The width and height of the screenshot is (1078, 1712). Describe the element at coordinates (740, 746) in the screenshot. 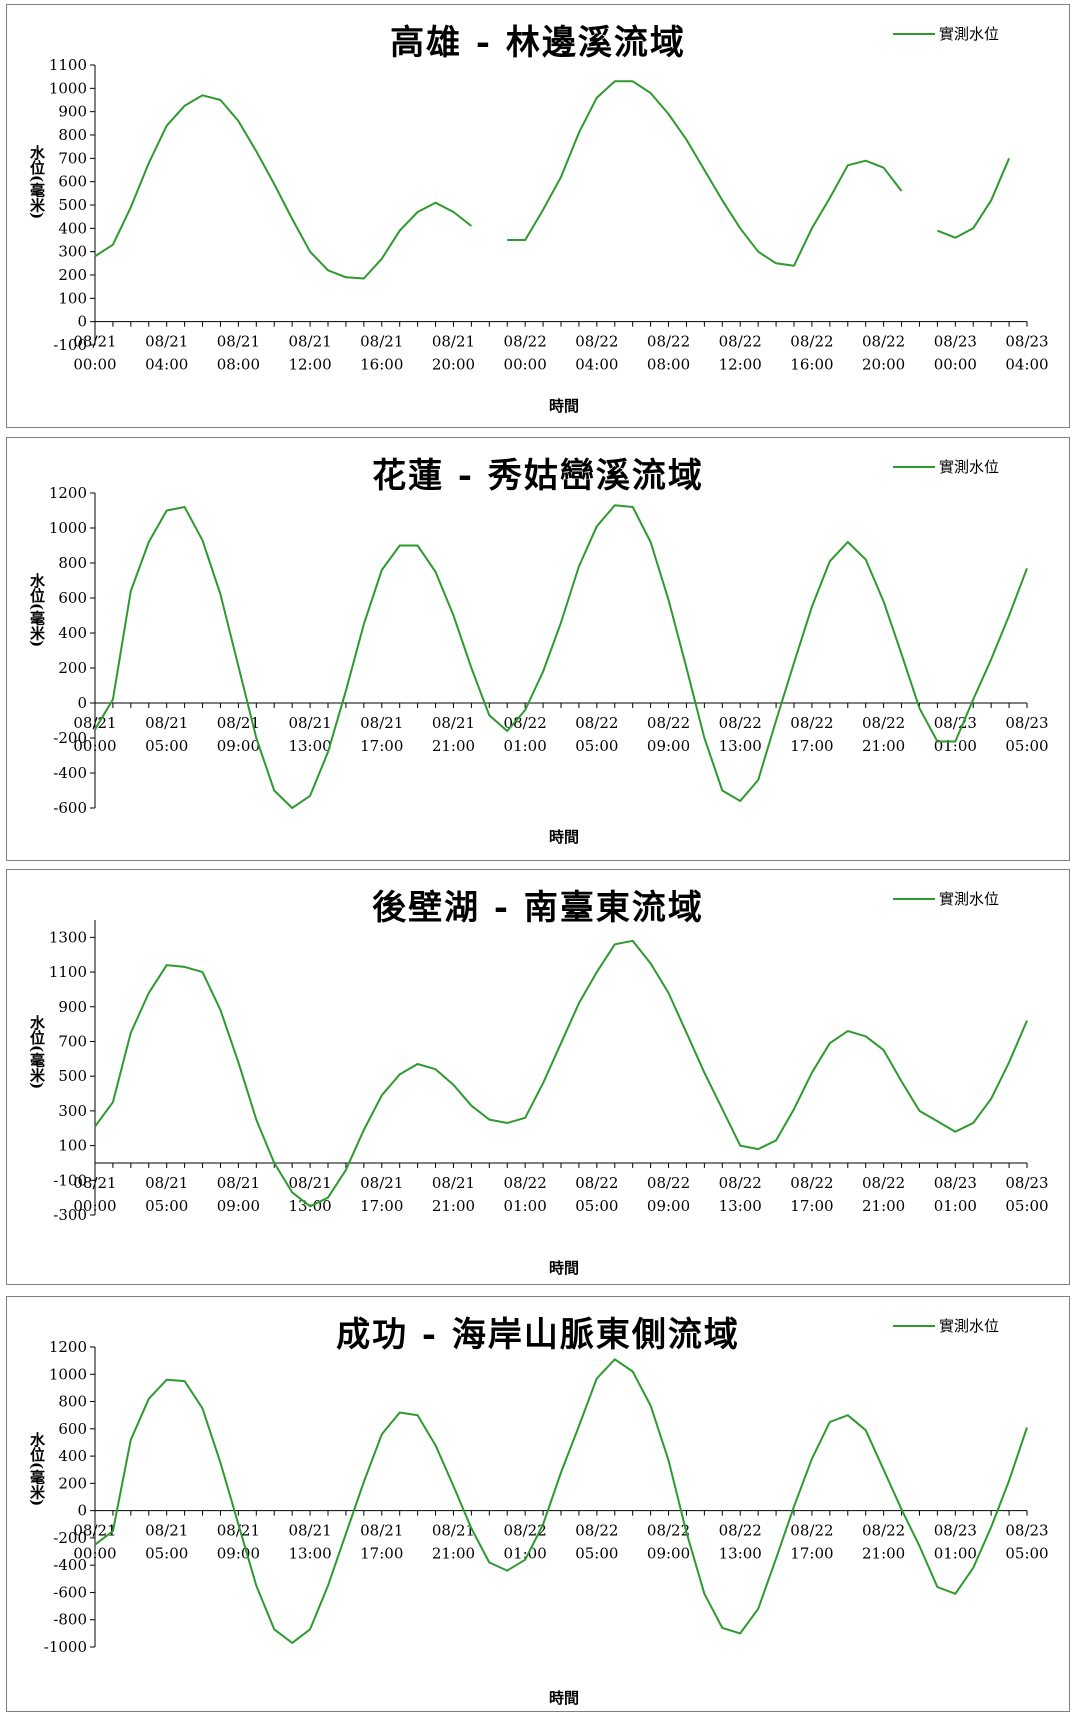

I see `x-tick-label-time: 13:00` at that location.